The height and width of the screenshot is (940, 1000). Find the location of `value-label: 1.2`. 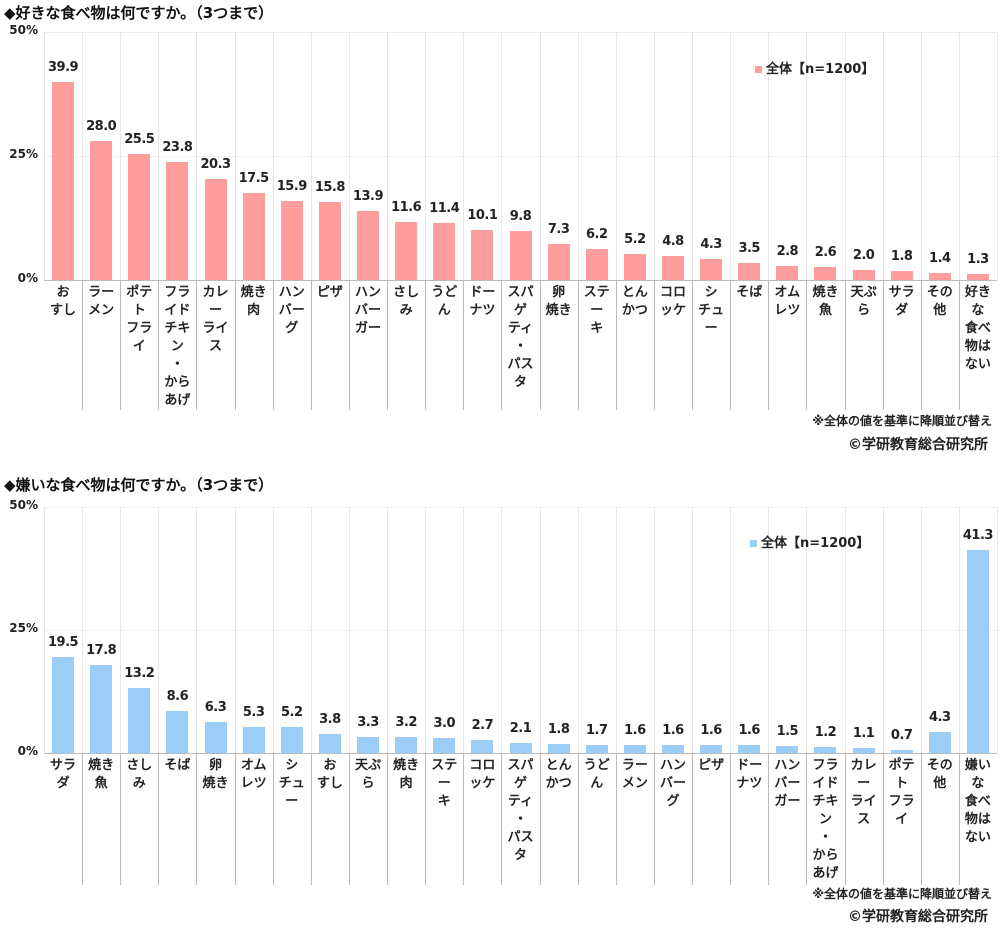

value-label: 1.2 is located at coordinates (825, 733).